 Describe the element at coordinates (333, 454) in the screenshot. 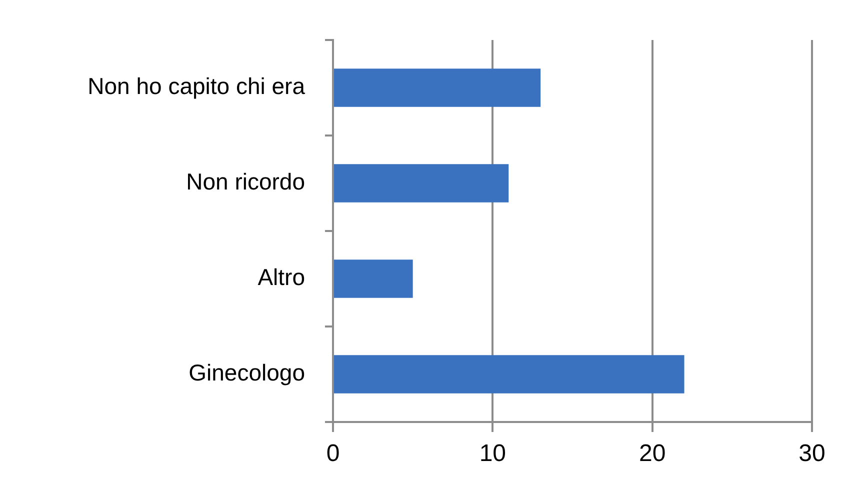

I see `x-tick-label: 0` at that location.